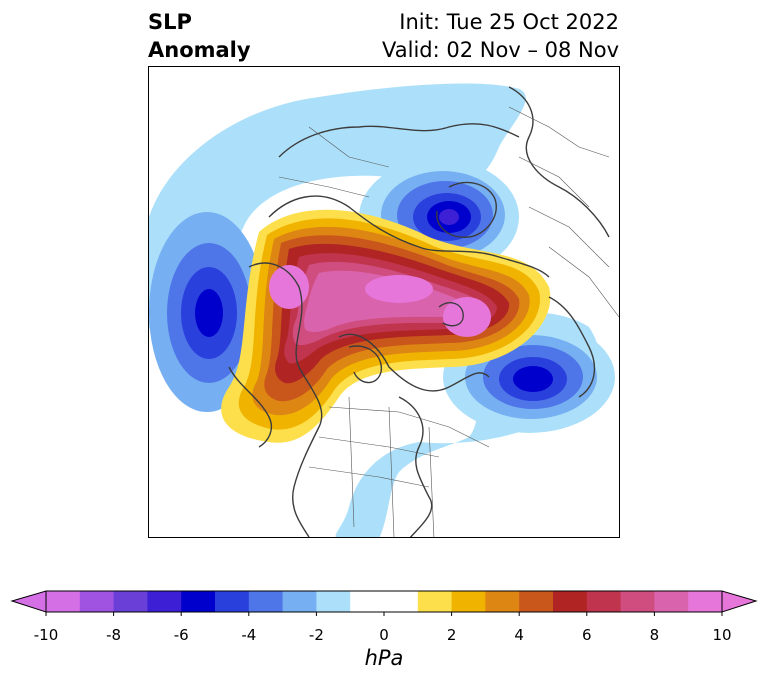 The height and width of the screenshot is (684, 768). I want to click on colorbar-tick-label: 8, so click(654, 635).